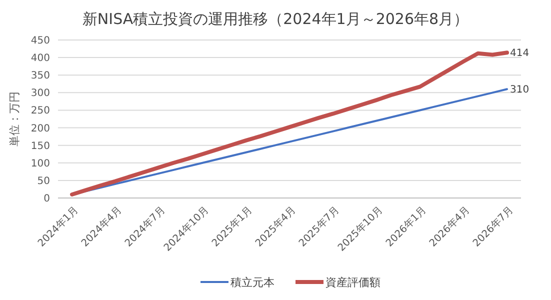 This screenshot has width=551, height=300. Describe the element at coordinates (520, 90) in the screenshot. I see `data-label: 310` at that location.